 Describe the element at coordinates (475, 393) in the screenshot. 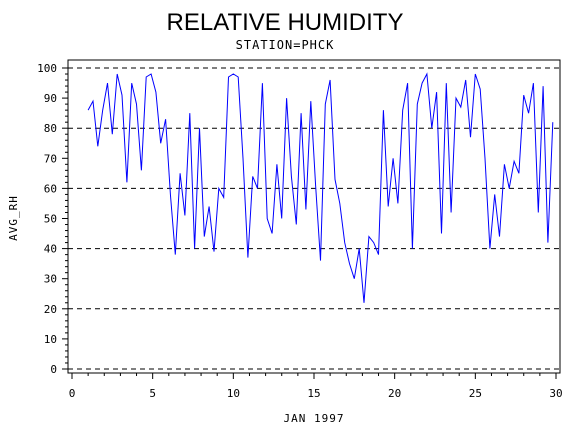

I see `x-tick-label: 25` at that location.